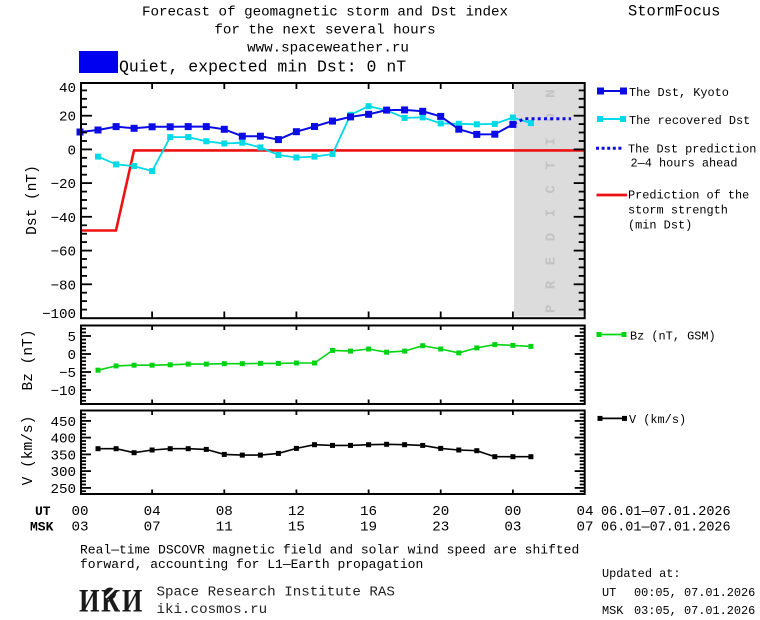 This screenshot has width=760, height=620. Describe the element at coordinates (63, 219) in the screenshot. I see `svg-text: −40` at that location.